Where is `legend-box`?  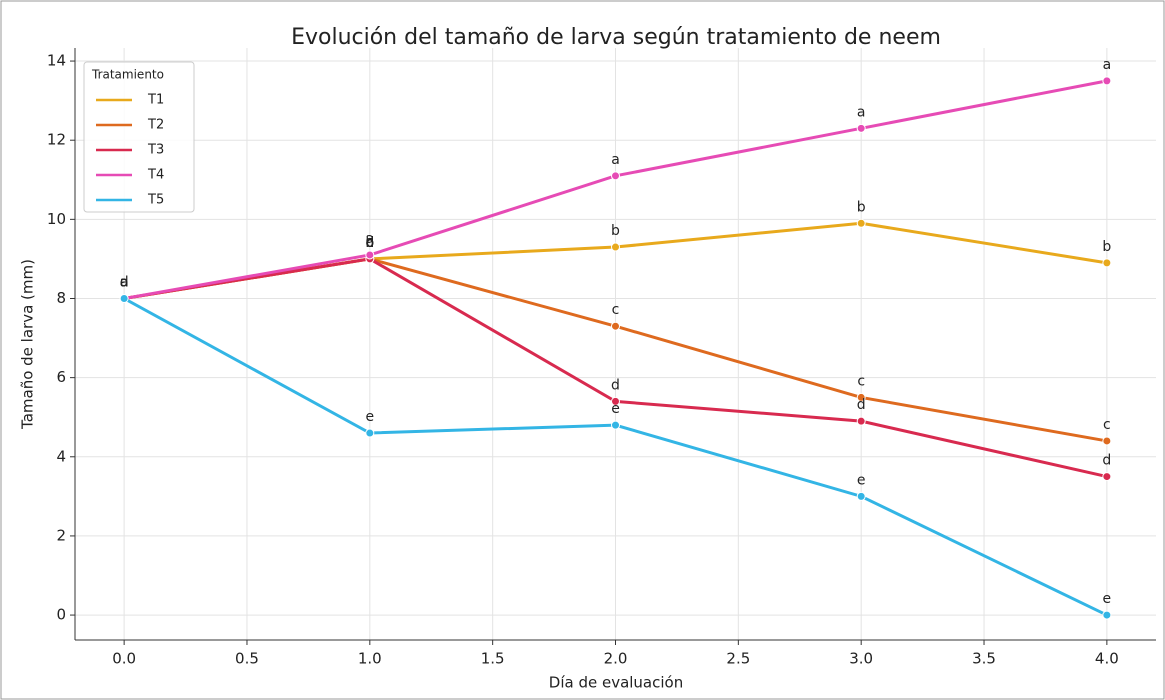 legend-box is located at coordinates (139, 137).